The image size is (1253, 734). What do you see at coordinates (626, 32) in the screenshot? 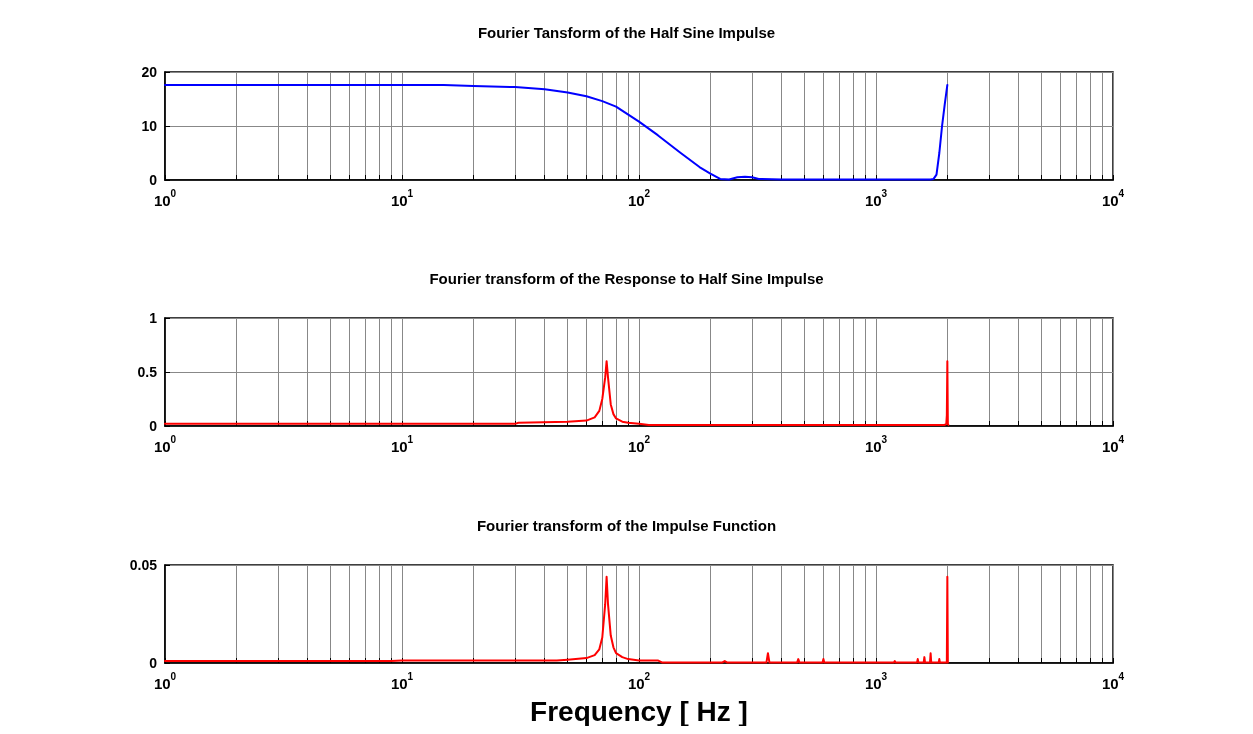
I see `chart-title: Fourier Tansform of the Half Sine Impulse` at bounding box center [626, 32].